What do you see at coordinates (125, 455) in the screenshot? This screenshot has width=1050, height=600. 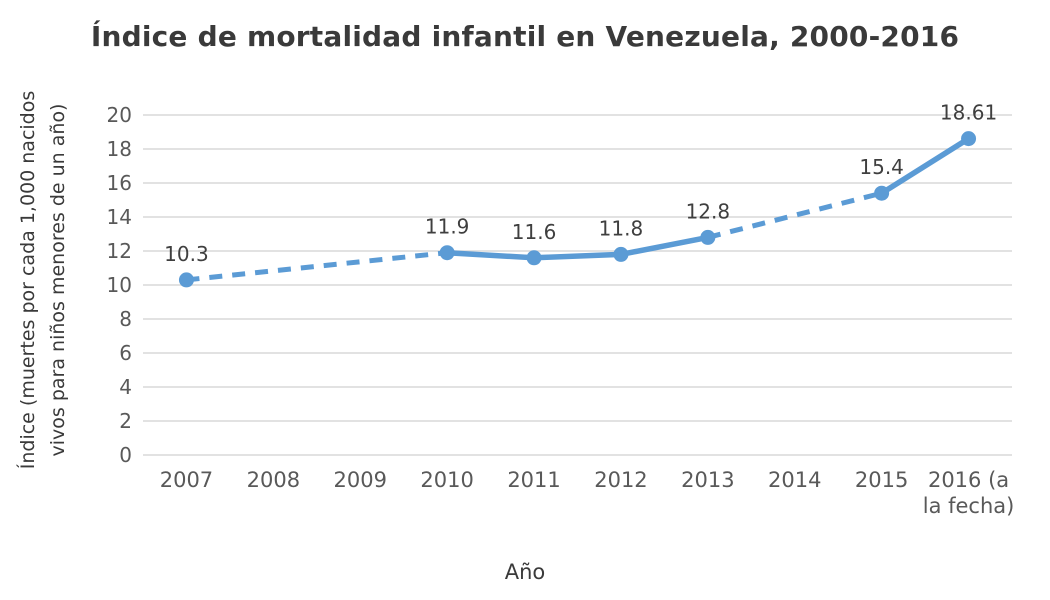 I see `y-tick-label: 0` at bounding box center [125, 455].